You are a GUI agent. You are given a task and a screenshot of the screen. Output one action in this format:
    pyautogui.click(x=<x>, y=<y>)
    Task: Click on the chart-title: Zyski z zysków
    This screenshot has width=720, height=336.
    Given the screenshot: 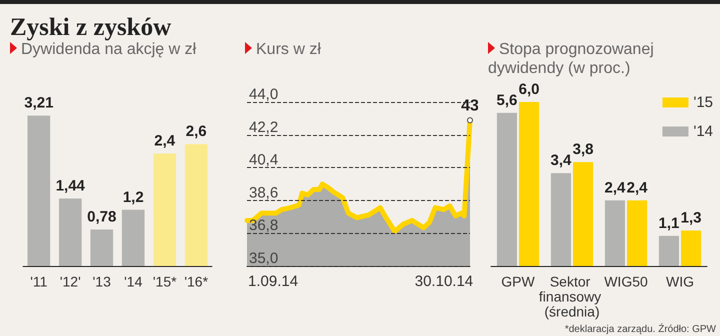 What is the action you would take?
    pyautogui.click(x=91, y=28)
    